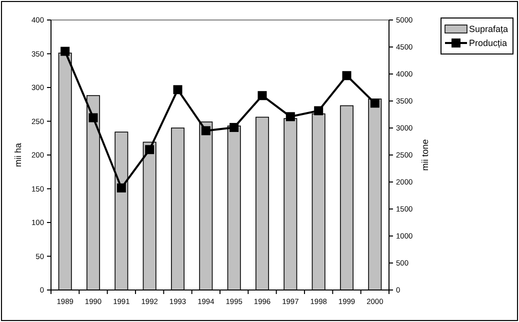 Image resolution: width=519 pixels, height=322 pixels. I want to click on legend-label: Producția, so click(488, 43).